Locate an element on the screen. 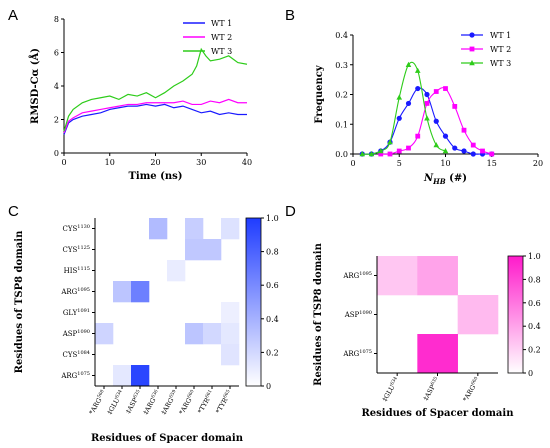  x-tick-label: 20 is located at coordinates (155, 162).